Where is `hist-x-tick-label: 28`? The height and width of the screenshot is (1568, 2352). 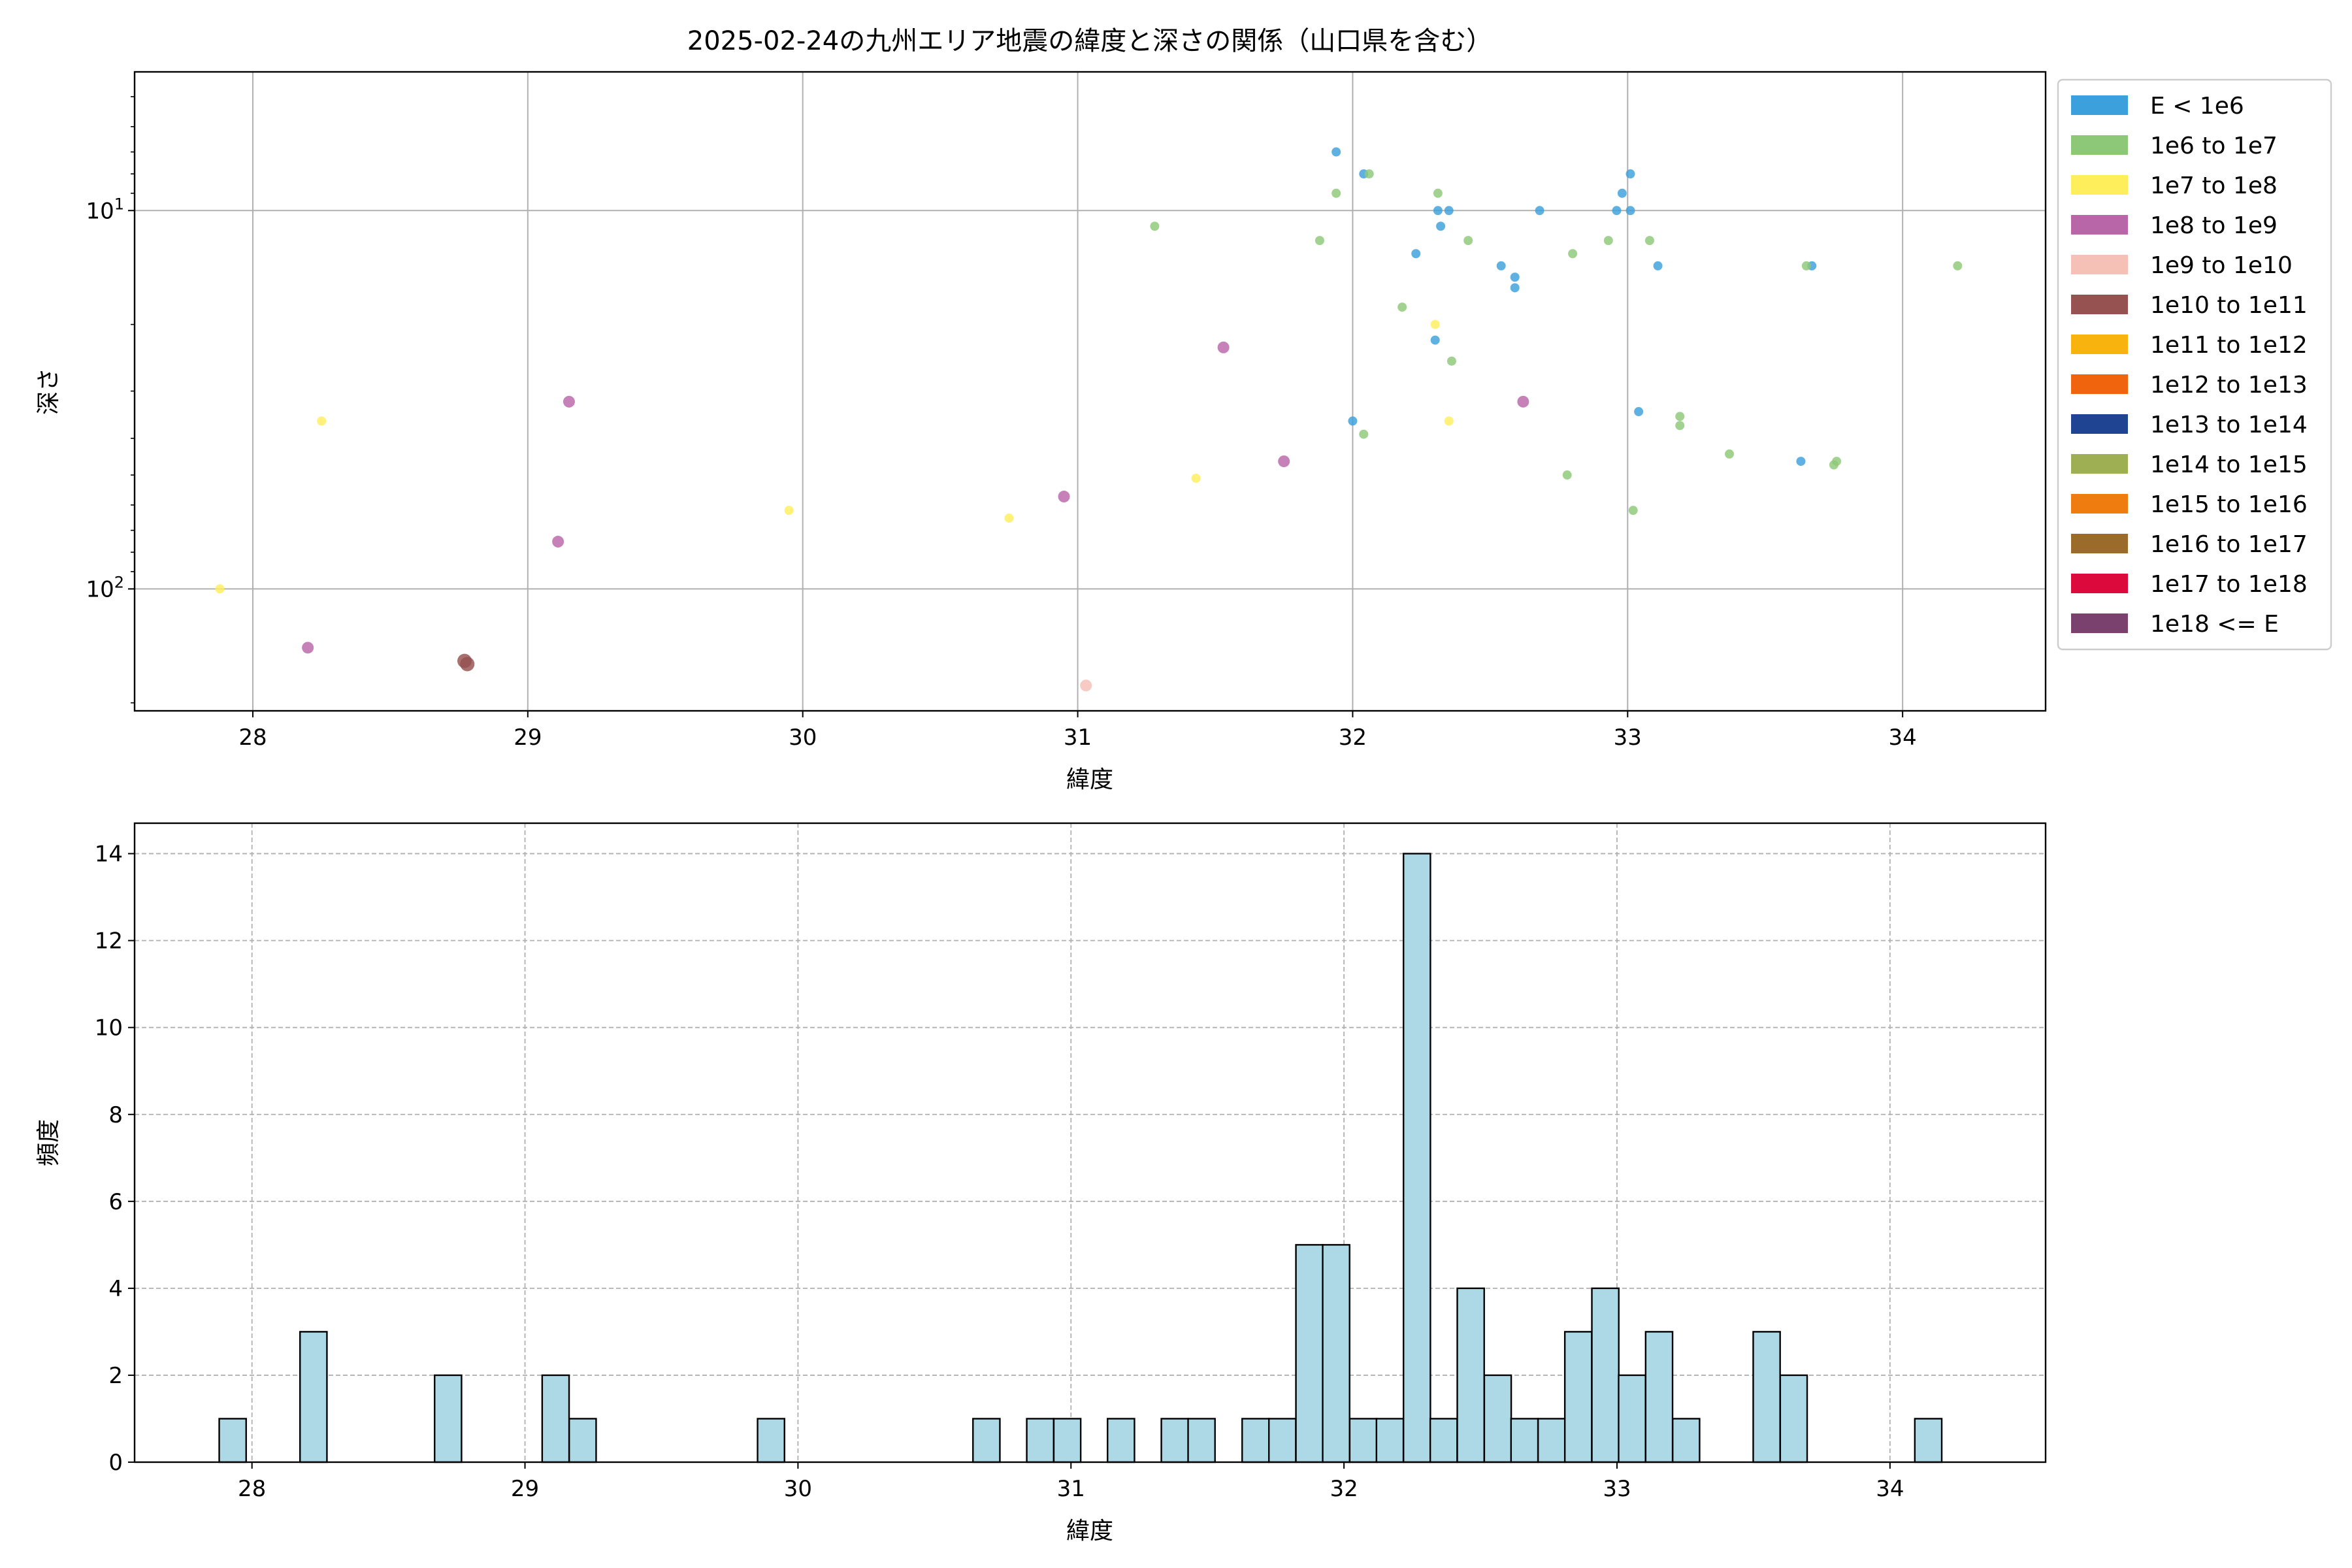 hist-x-tick-label: 28 is located at coordinates (252, 1489).